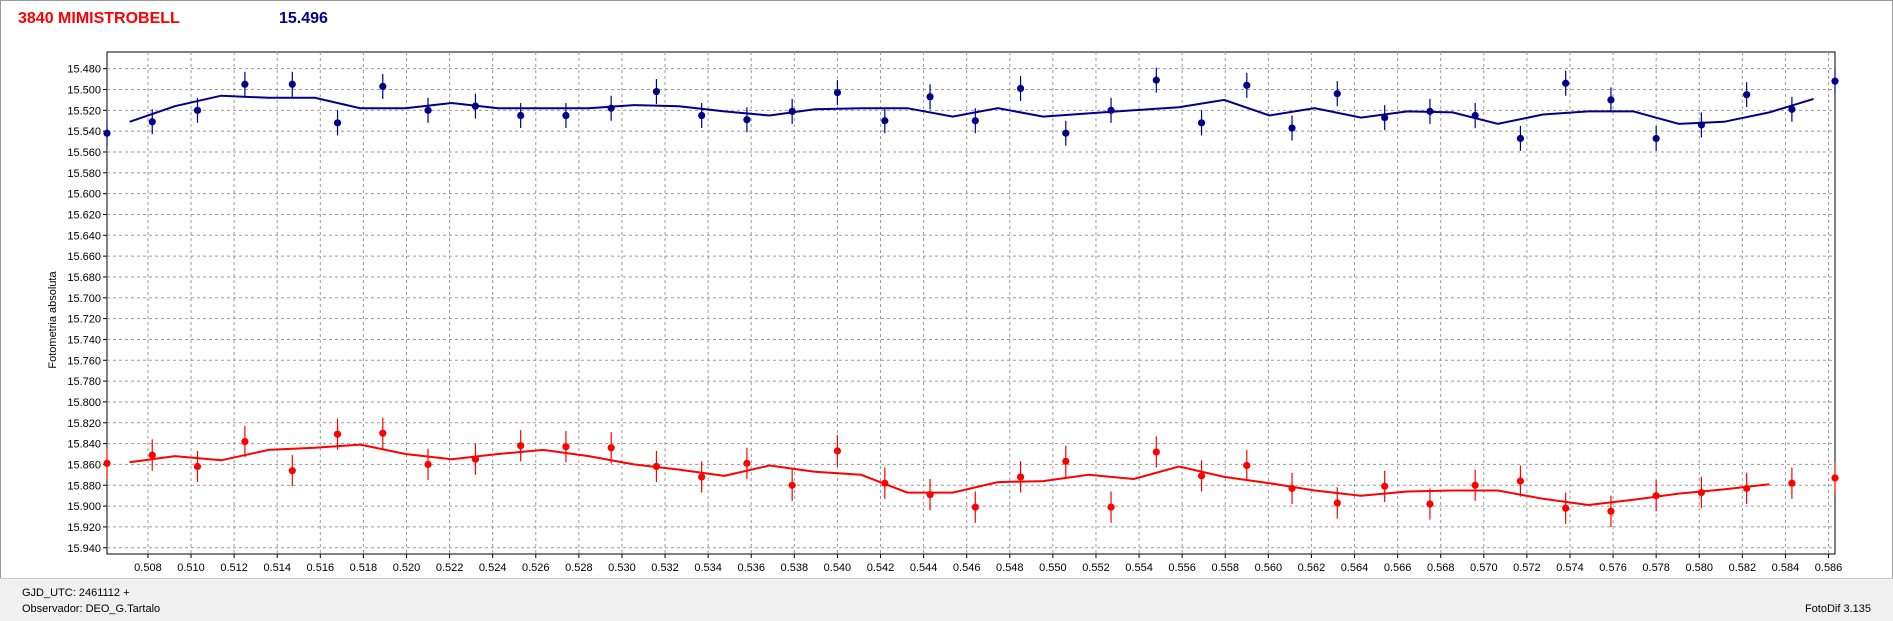 The image size is (1893, 621). What do you see at coordinates (1613, 568) in the screenshot?
I see `x-tick-label: 0.576` at bounding box center [1613, 568].